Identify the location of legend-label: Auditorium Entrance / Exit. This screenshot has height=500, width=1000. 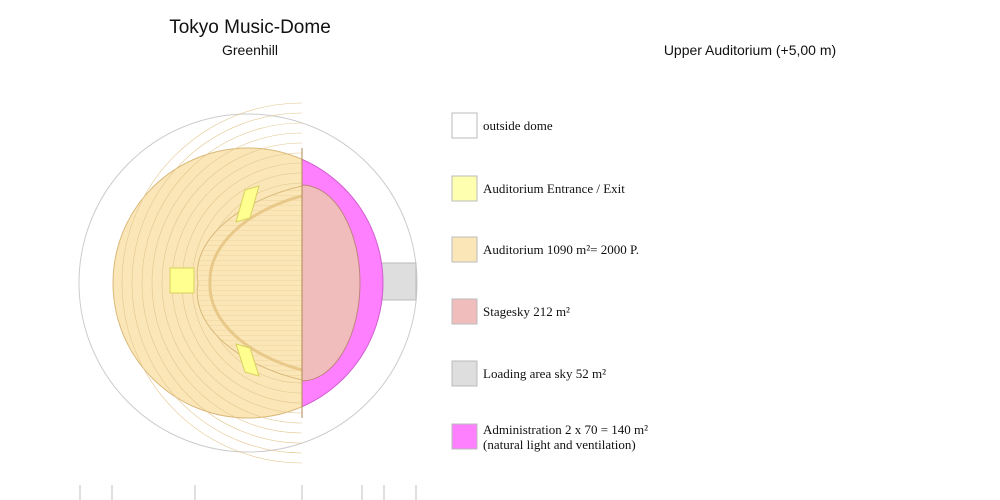
(554, 188).